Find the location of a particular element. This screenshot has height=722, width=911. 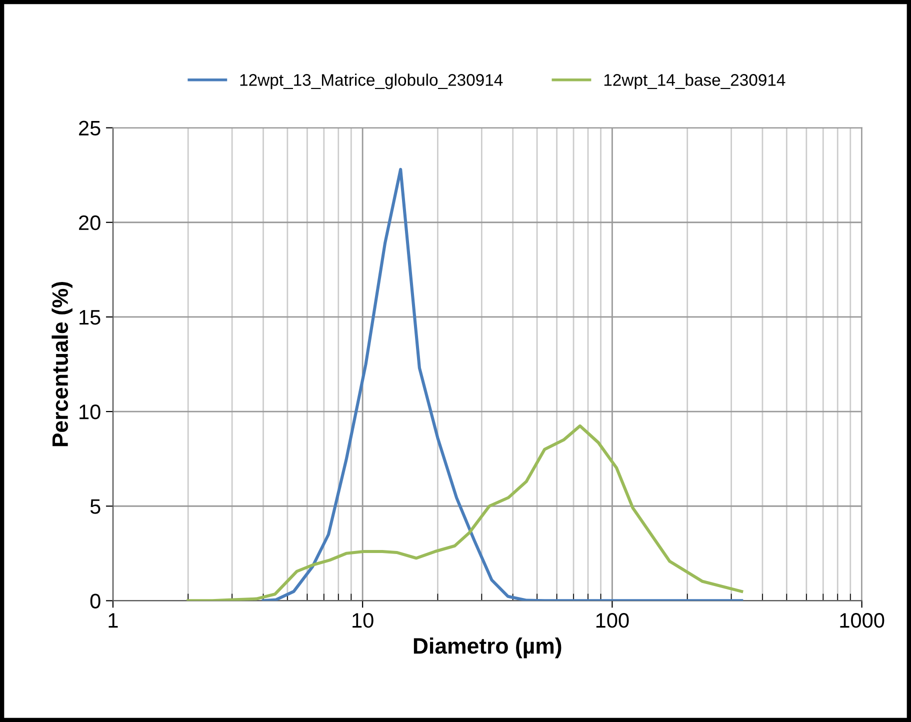

x-tick-label: 10 is located at coordinates (363, 620).